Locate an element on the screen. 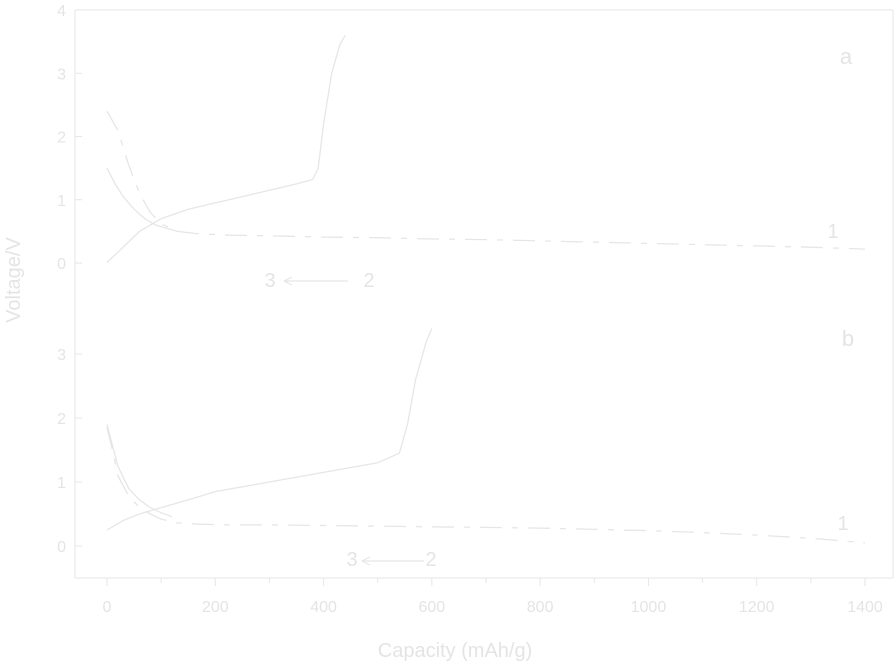 The width and height of the screenshot is (896, 668). y-tick-label: 4 is located at coordinates (61, 11).